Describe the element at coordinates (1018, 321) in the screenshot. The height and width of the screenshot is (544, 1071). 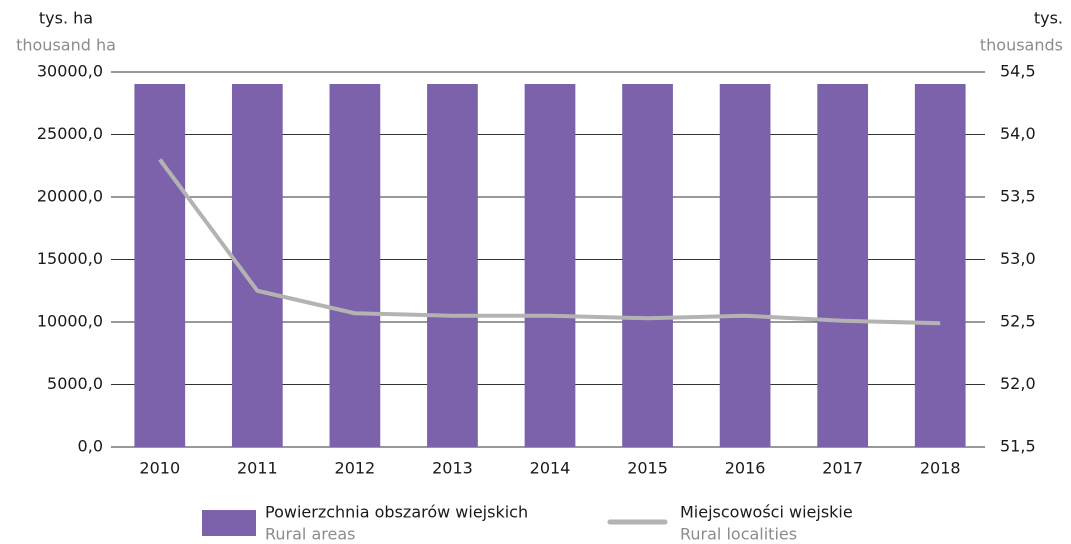
I see `y2-tick-label: 52,5` at that location.